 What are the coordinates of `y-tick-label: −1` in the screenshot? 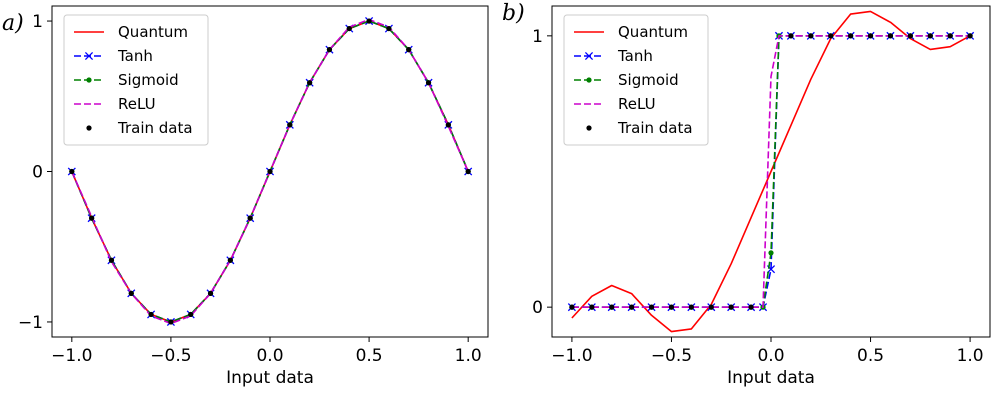 It's located at (30, 323).